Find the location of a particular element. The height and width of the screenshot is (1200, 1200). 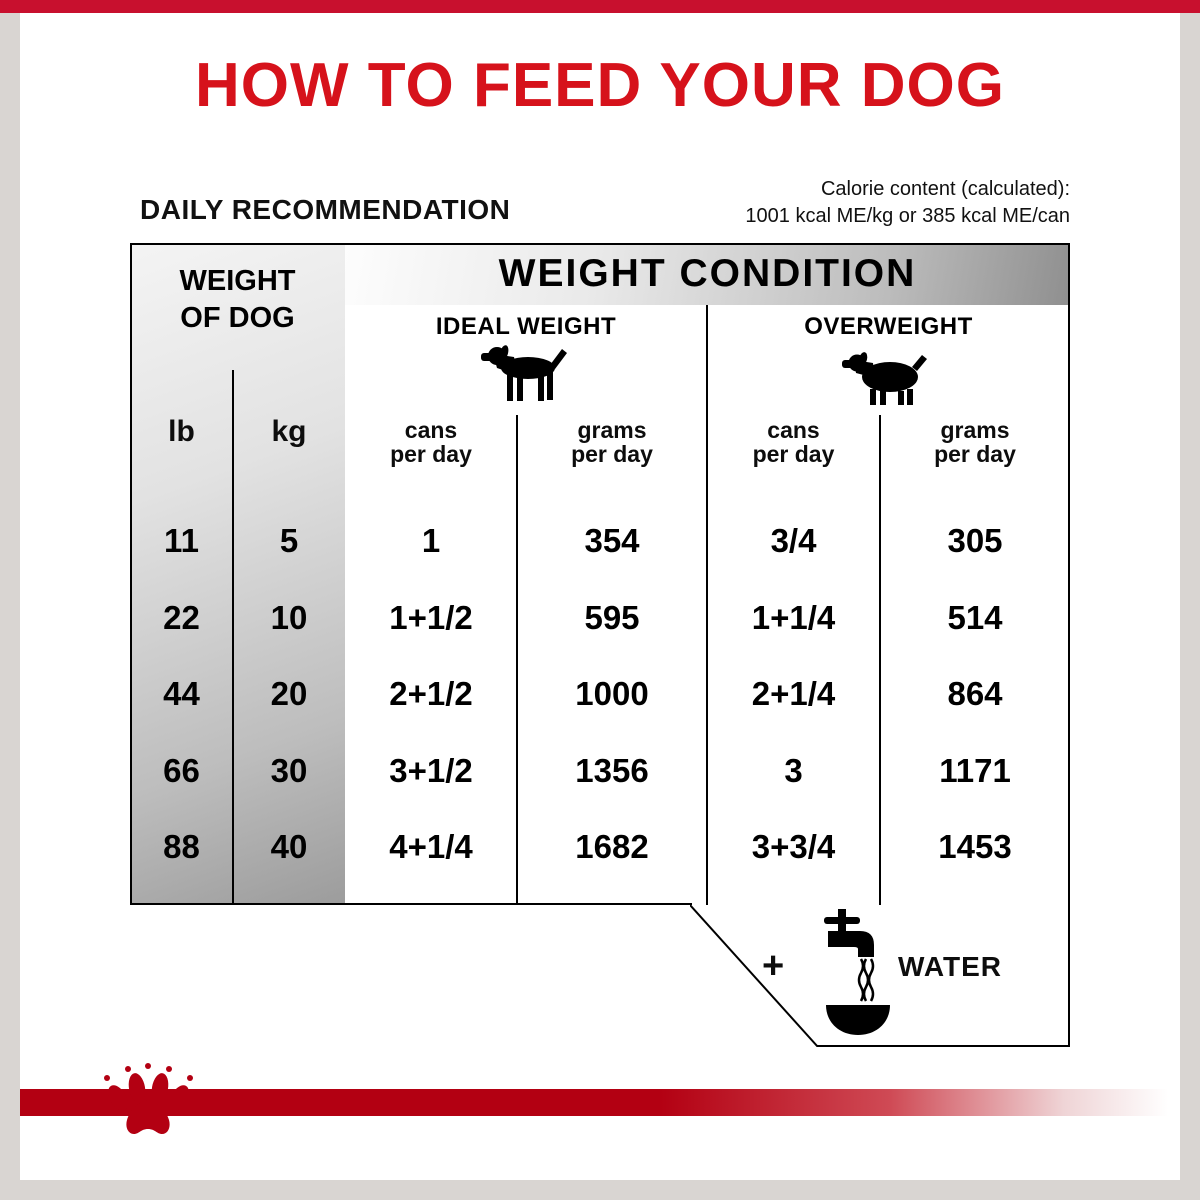

table-row: 44 20 2+1/2 1000 2+1/4 864 is located at coordinates (600, 694).